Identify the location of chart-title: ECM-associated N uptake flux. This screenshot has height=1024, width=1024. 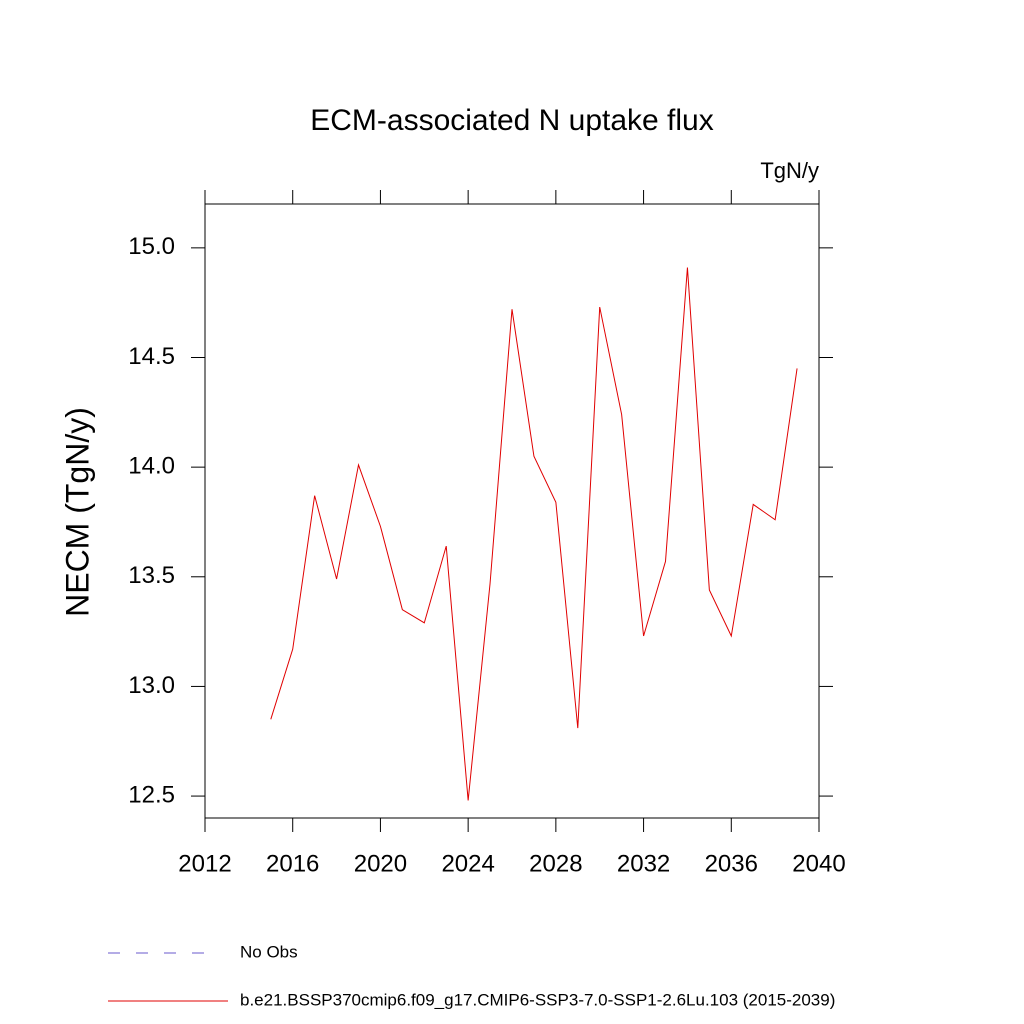
(512, 120).